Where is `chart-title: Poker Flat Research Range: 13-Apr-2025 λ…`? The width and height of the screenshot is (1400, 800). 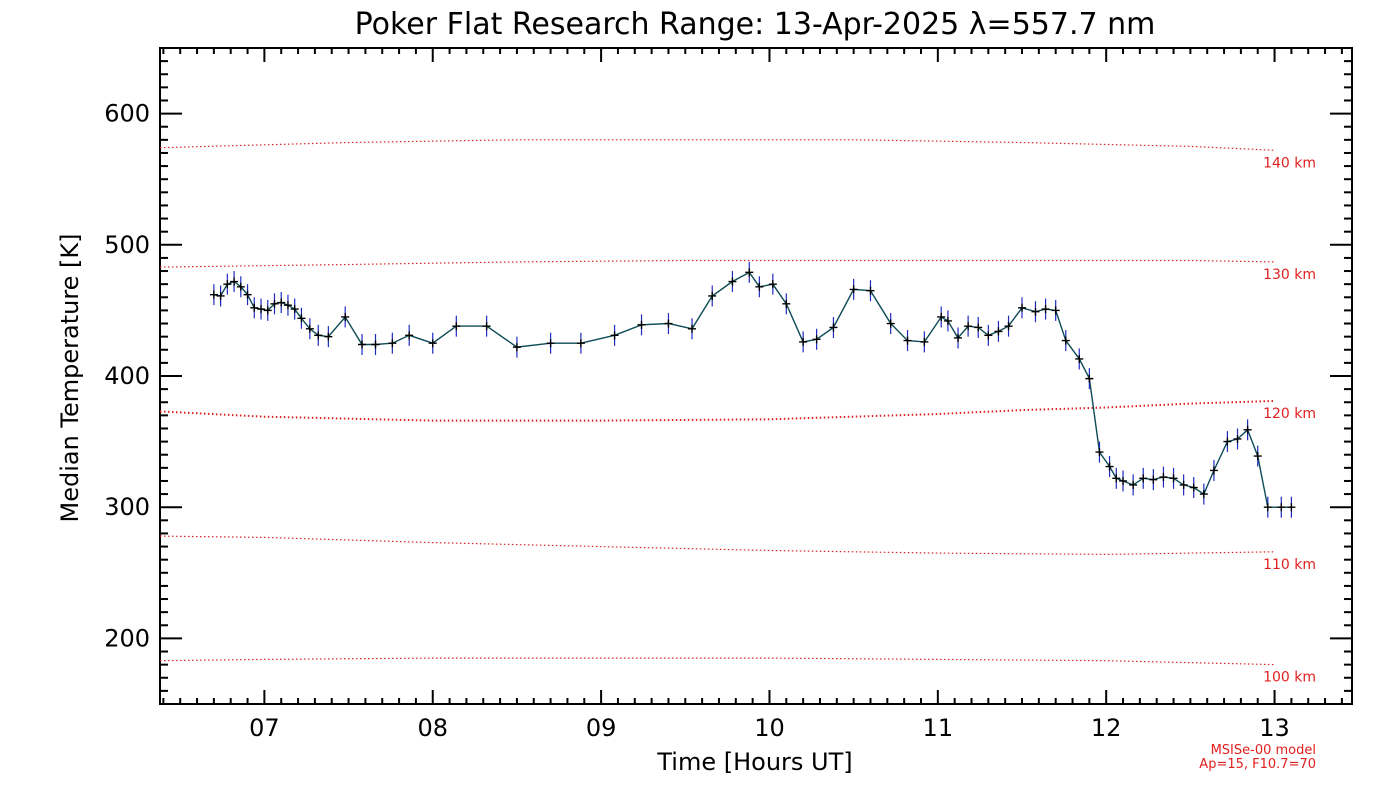 chart-title: Poker Flat Research Range: 13-Apr-2025 λ… is located at coordinates (755, 24).